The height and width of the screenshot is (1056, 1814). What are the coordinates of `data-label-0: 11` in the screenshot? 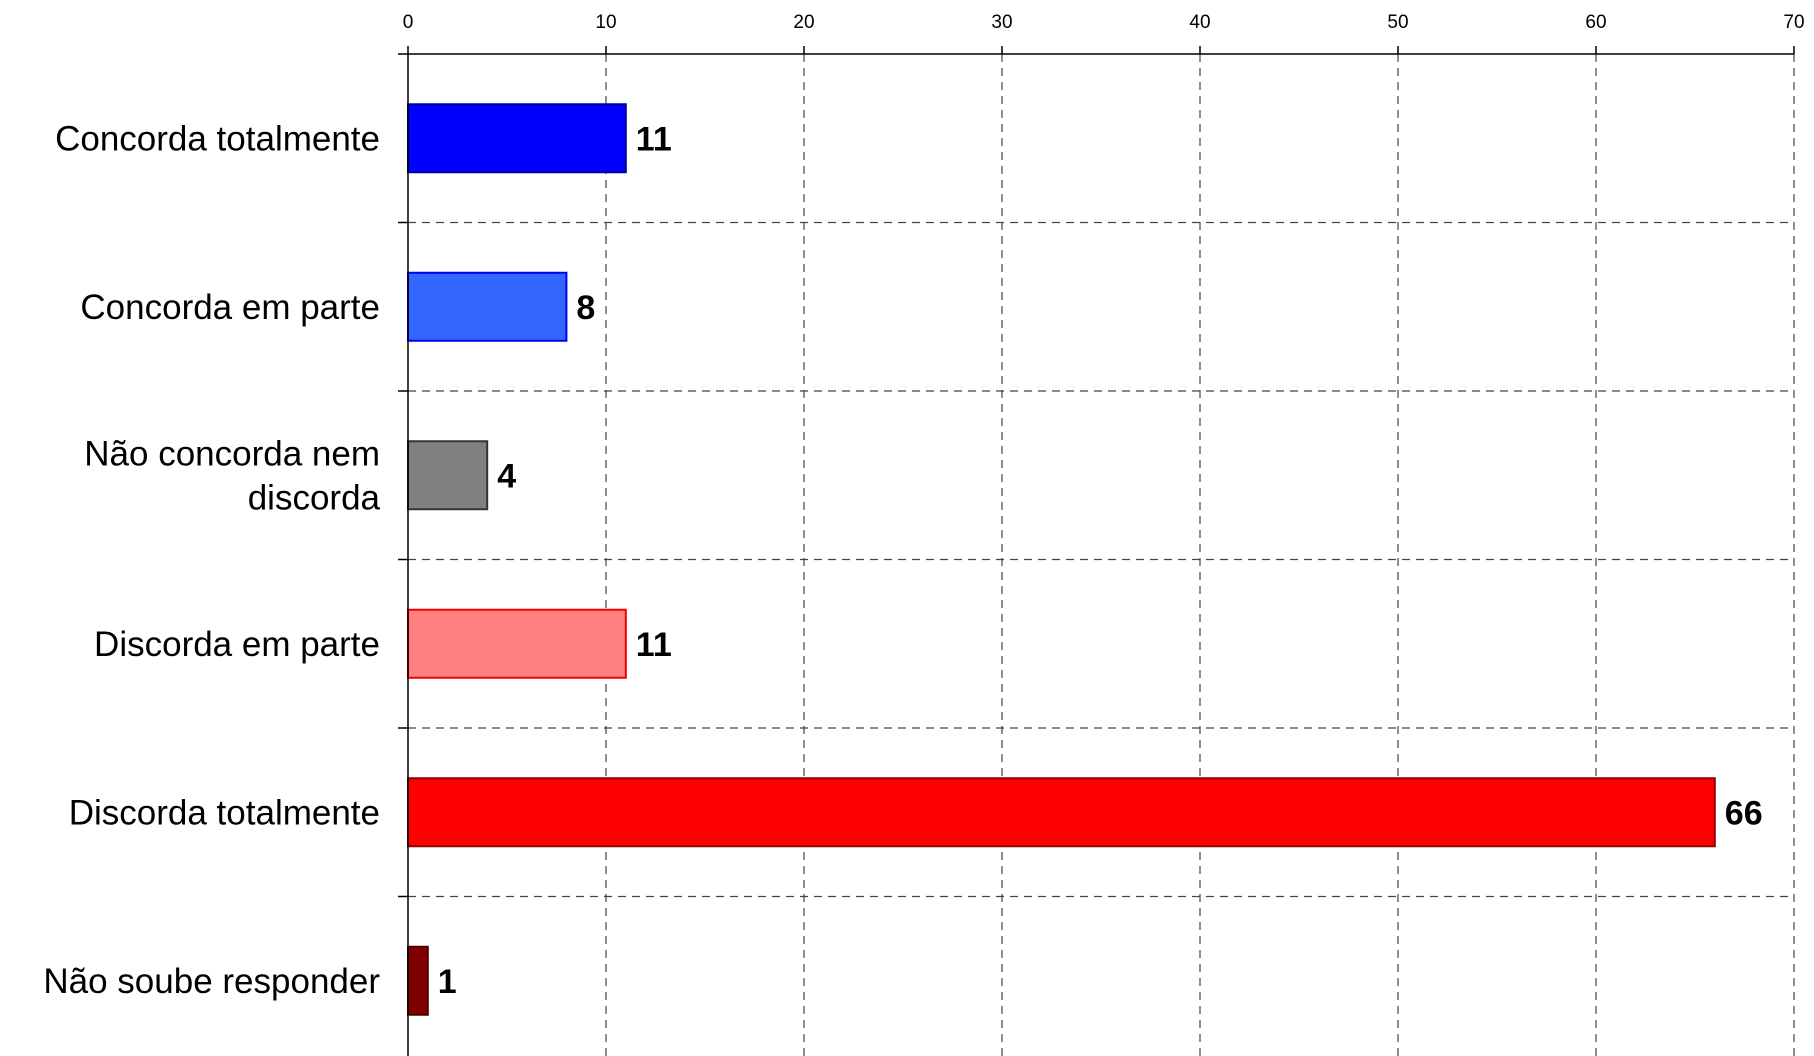 It's located at (654, 139).